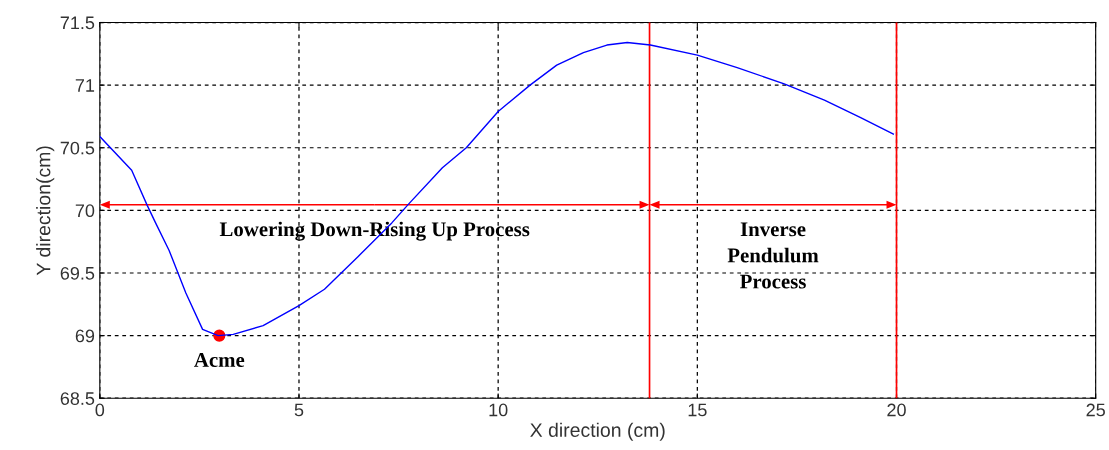 This screenshot has height=450, width=1109. Describe the element at coordinates (597, 431) in the screenshot. I see `x-axis-title: X direction (cm)` at that location.